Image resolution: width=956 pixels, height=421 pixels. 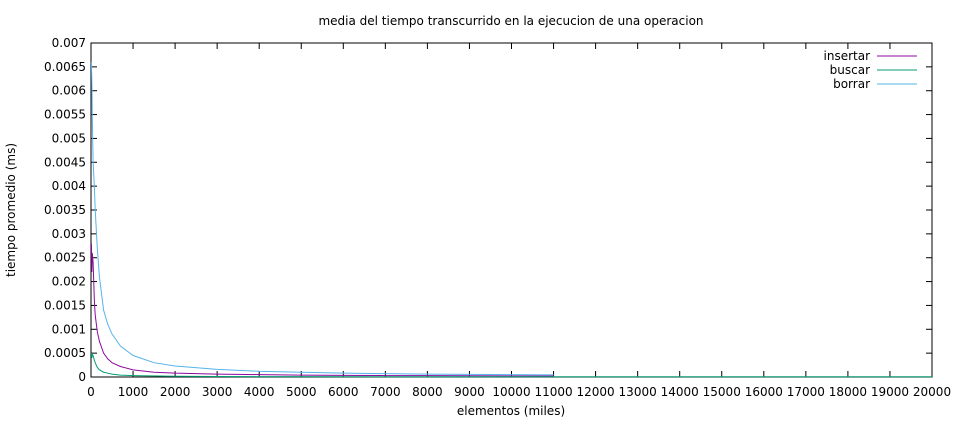 What do you see at coordinates (343, 392) in the screenshot?
I see `x-tick-label: 6000` at bounding box center [343, 392].